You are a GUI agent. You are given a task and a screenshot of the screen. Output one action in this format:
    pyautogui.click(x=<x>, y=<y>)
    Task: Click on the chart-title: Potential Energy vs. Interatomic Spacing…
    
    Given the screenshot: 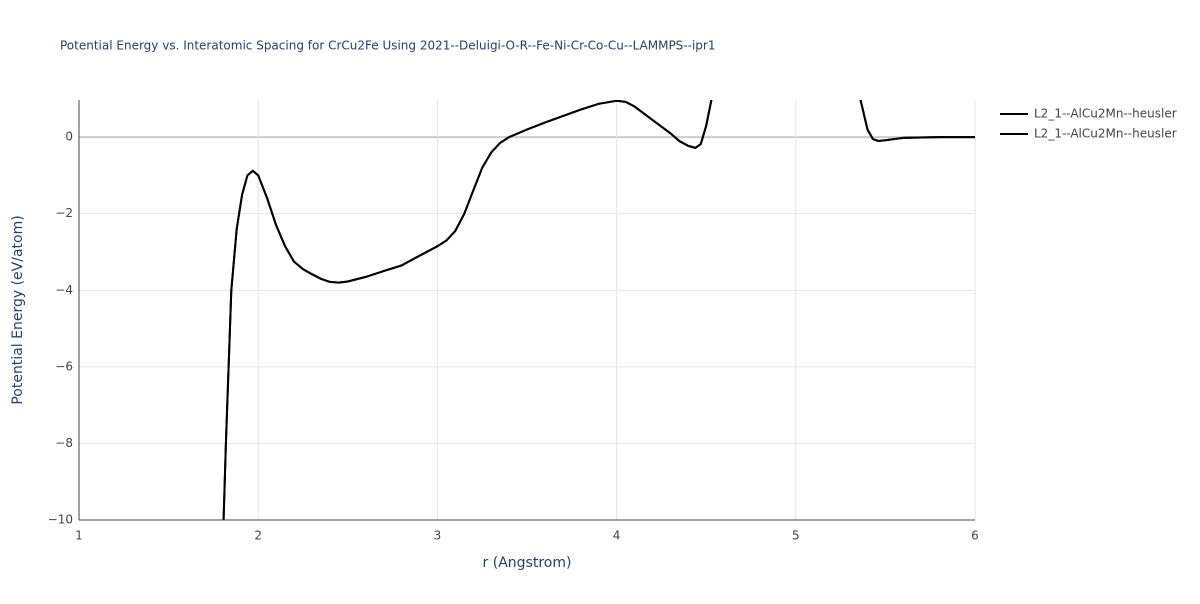 What is the action you would take?
    pyautogui.click(x=387, y=46)
    